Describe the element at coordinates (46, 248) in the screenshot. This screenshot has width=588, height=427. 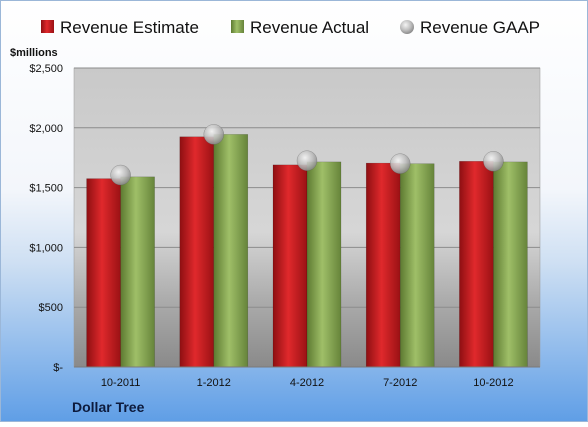
I see `y-tick-label: $1,000` at that location.